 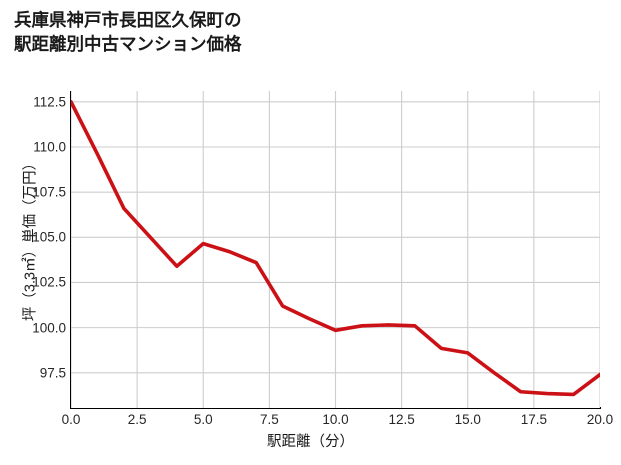 What do you see at coordinates (137, 419) in the screenshot?
I see `x-axis-tick-label: 2.5` at bounding box center [137, 419].